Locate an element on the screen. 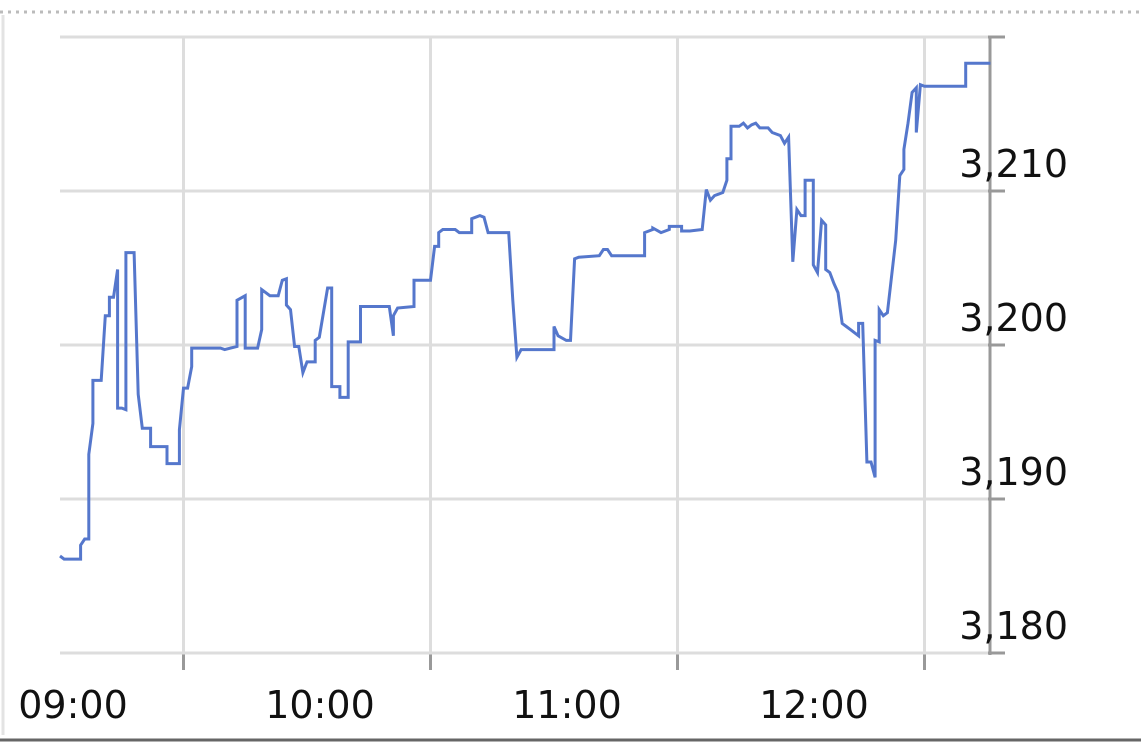 Image resolution: width=1141 pixels, height=749 pixels. y-tick-label: 3,200 is located at coordinates (1013, 318).